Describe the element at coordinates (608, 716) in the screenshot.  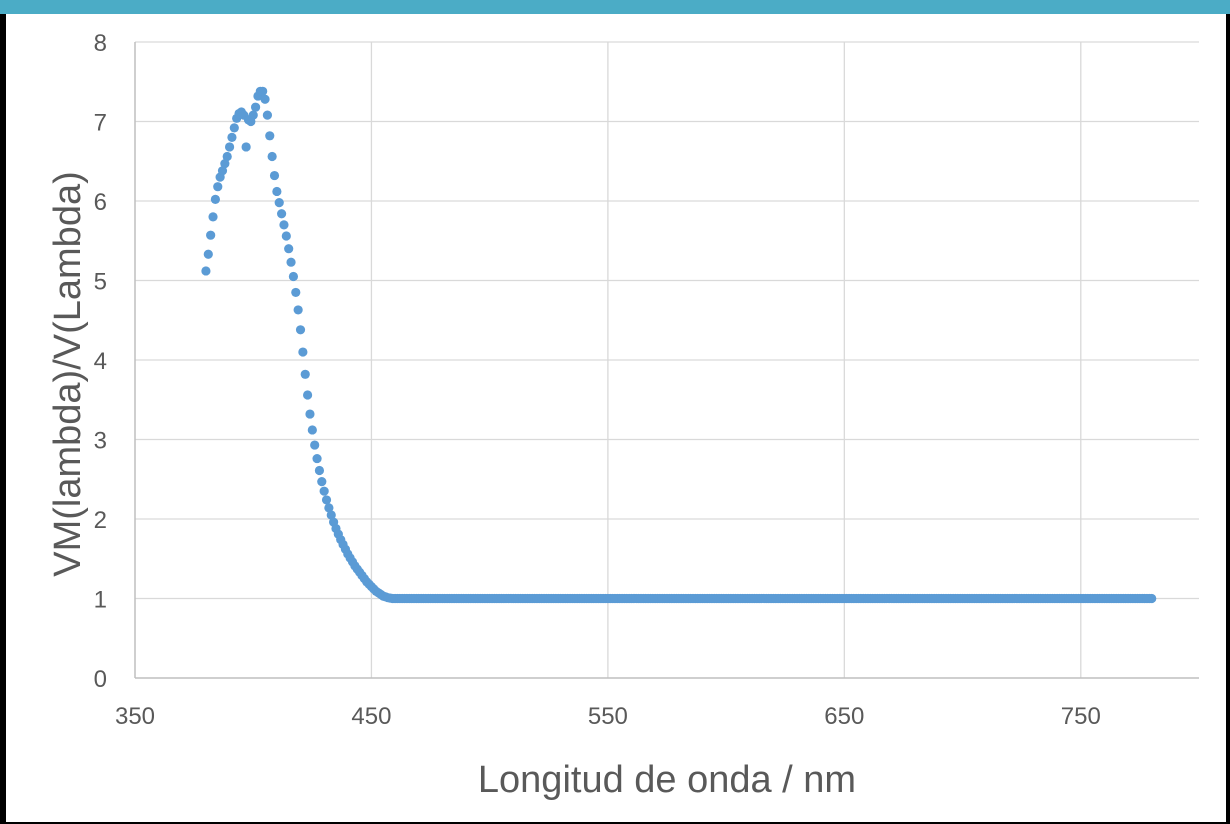
I see `x-tick-label: 550` at that location.